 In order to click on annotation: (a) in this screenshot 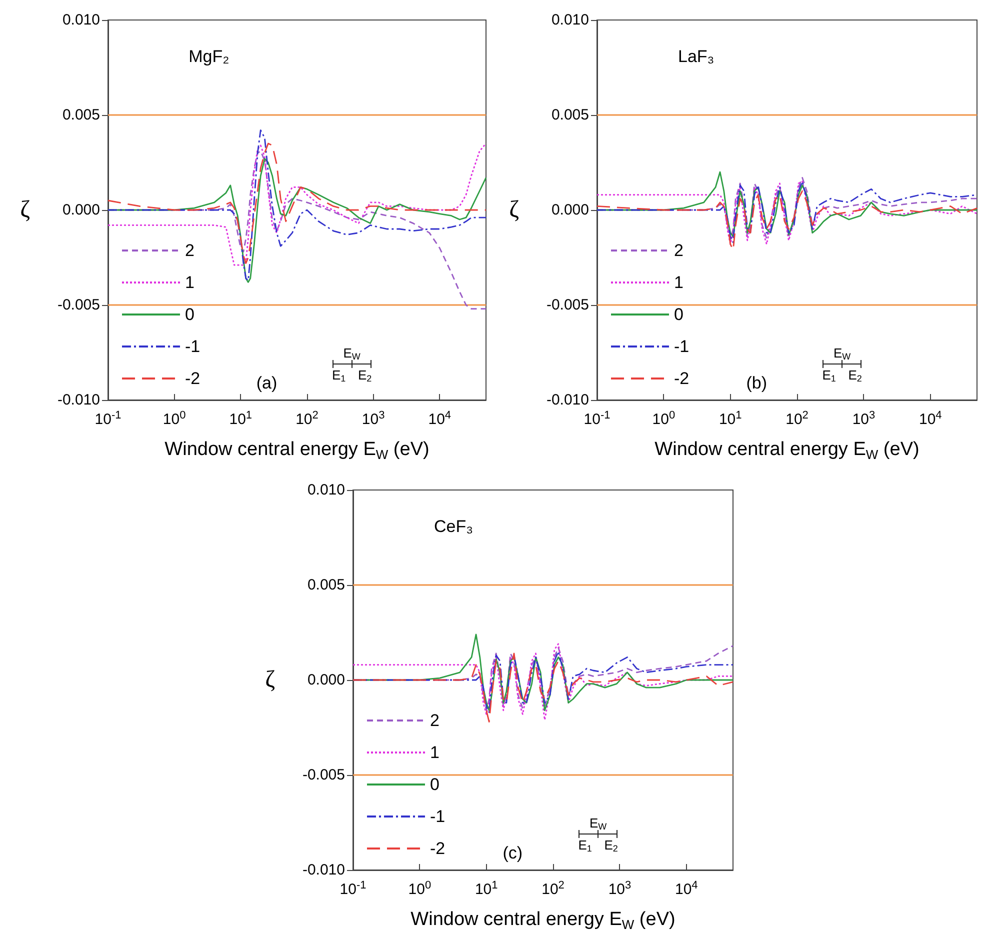, I will do `click(267, 382)`.